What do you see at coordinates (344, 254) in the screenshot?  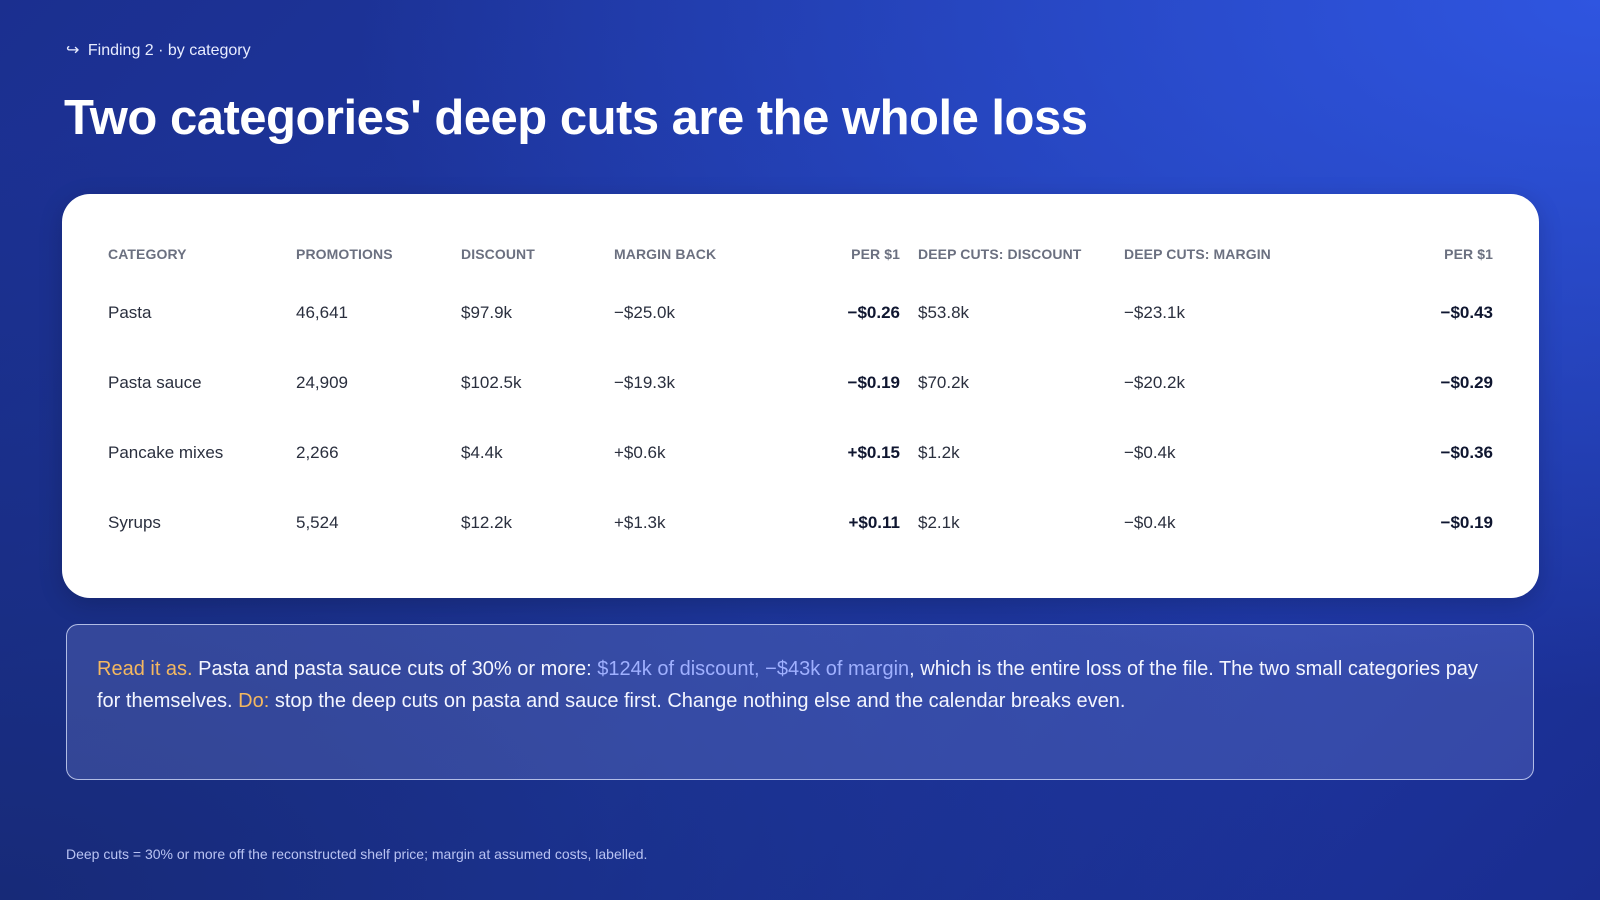 I see `header-promotions: PROMOTIONS` at bounding box center [344, 254].